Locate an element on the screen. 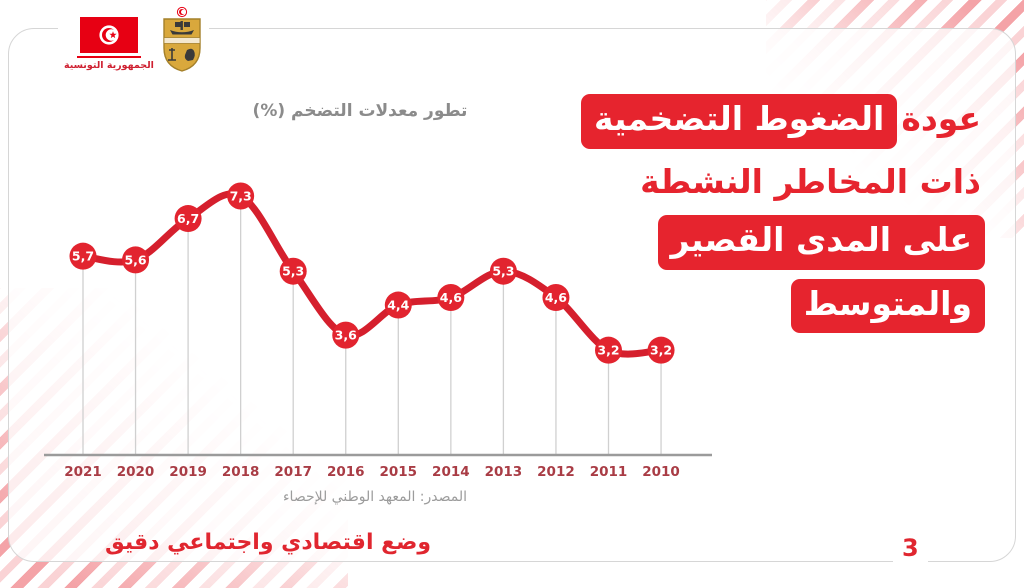 The height and width of the screenshot is (588, 1024). flag-column: الجمهورية التونسية is located at coordinates (109, 38).